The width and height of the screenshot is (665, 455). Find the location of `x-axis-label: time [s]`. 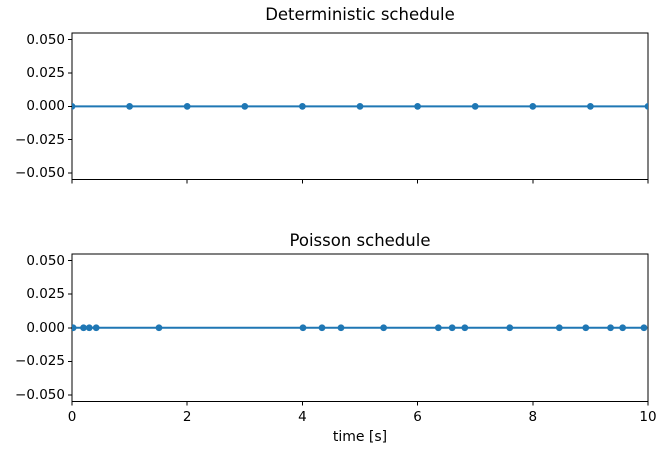

x-axis-label: time [s] is located at coordinates (360, 437).